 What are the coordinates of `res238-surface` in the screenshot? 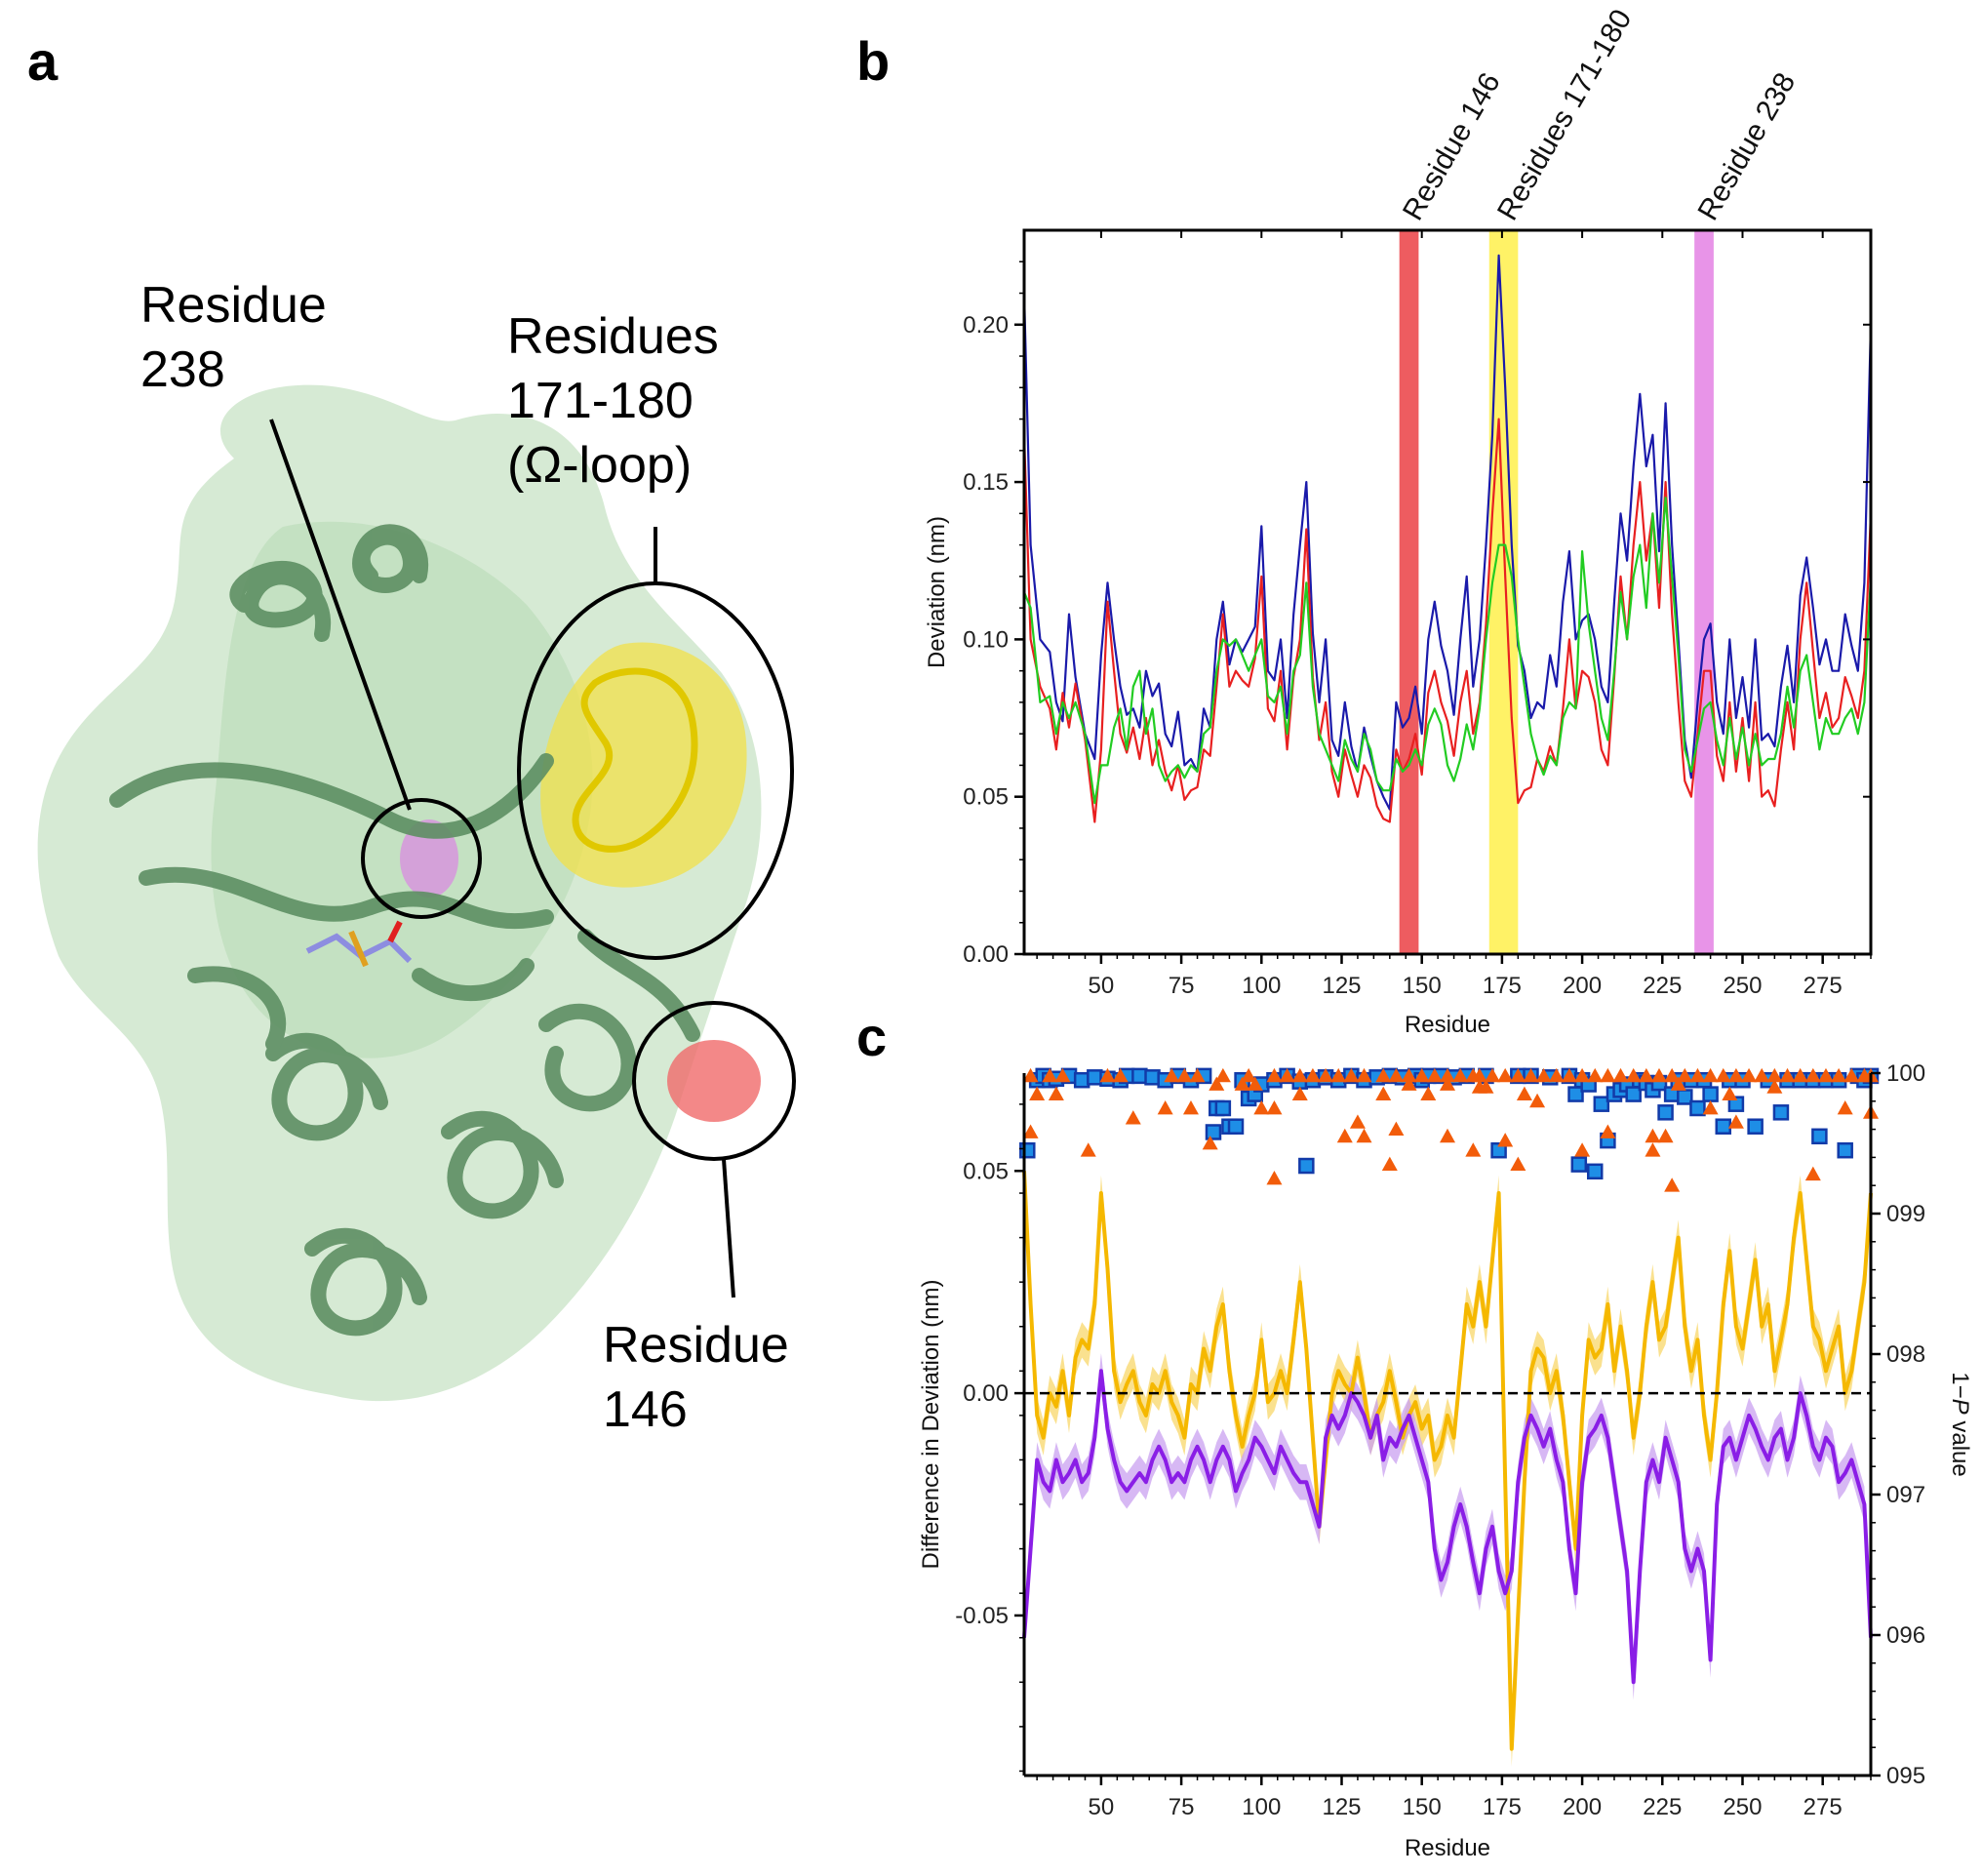 It's located at (429, 858).